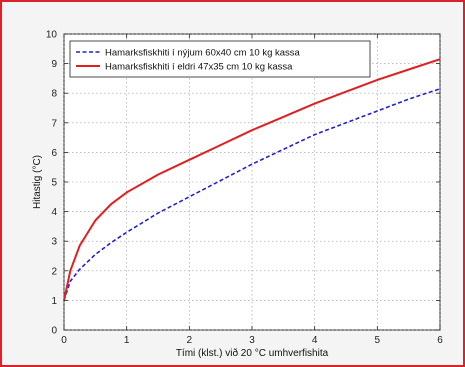 Image resolution: width=465 pixels, height=367 pixels. Describe the element at coordinates (315, 340) in the screenshot. I see `x-tick-label: 4` at that location.